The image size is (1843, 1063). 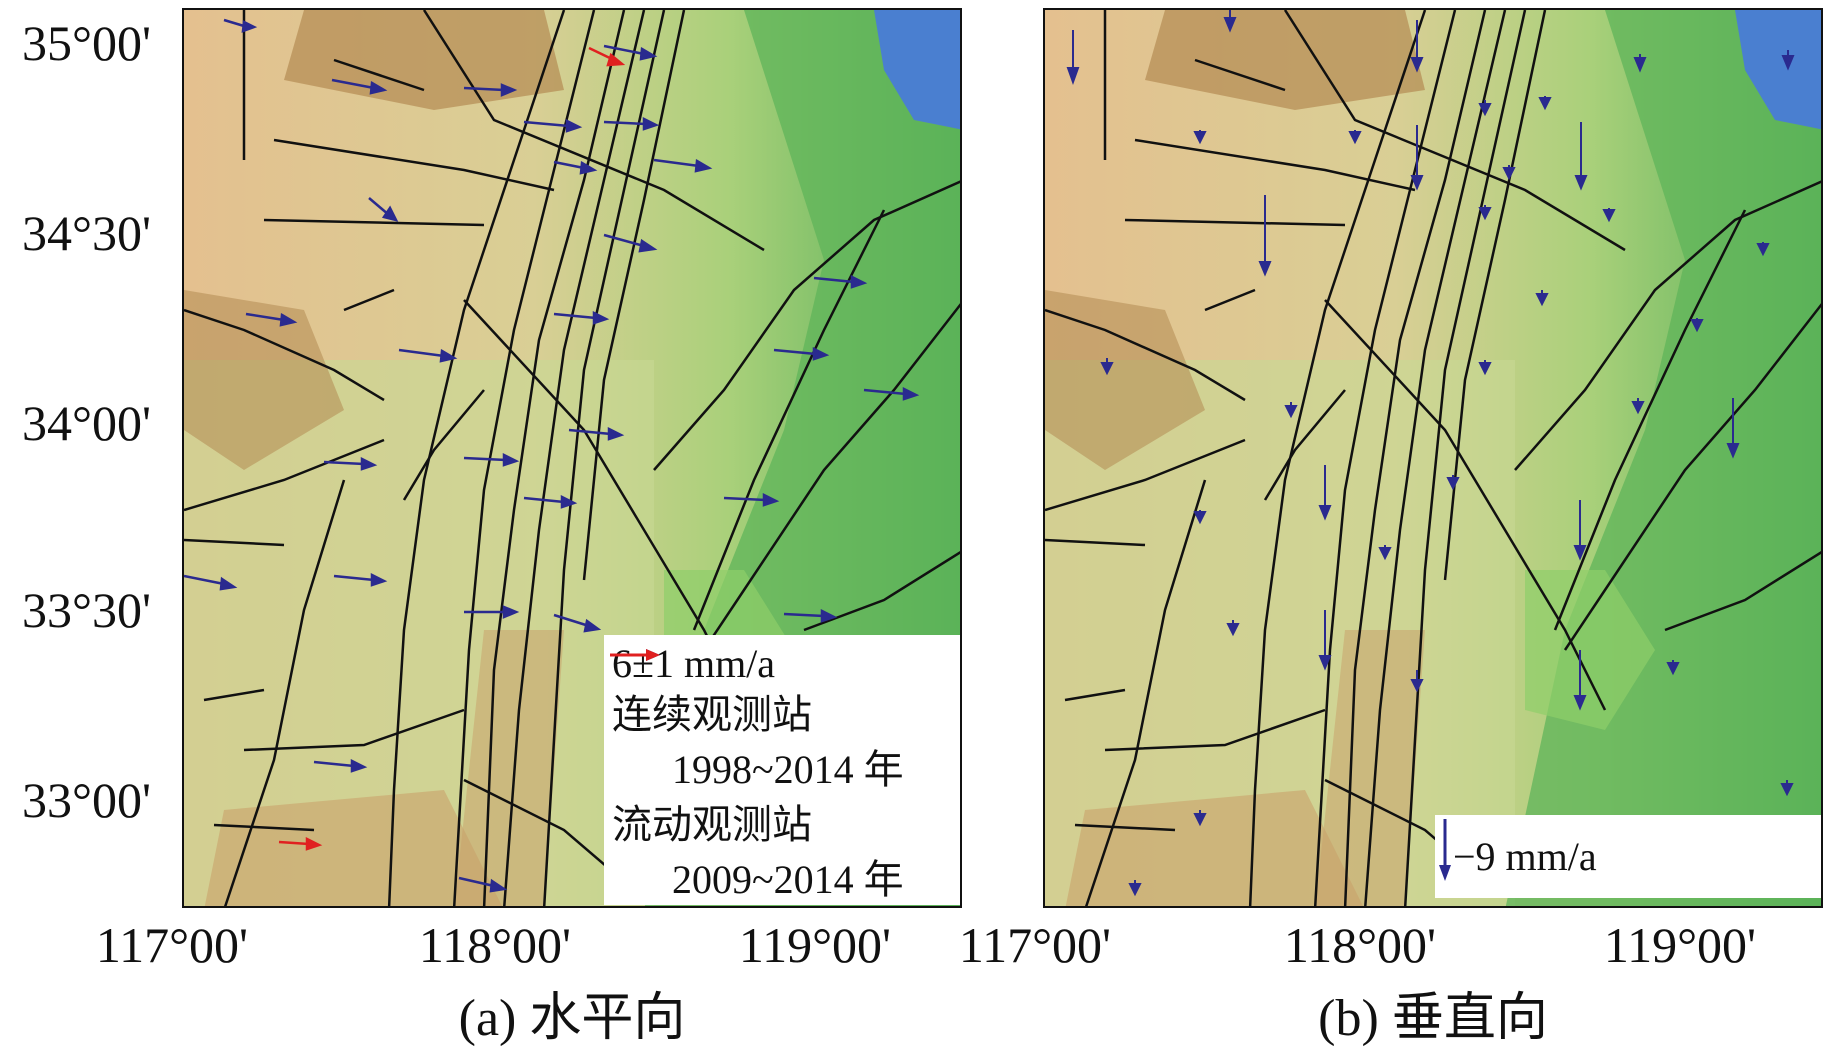 What do you see at coordinates (712, 824) in the screenshot?
I see `legend-mobile-label: 流动观测站` at bounding box center [712, 824].